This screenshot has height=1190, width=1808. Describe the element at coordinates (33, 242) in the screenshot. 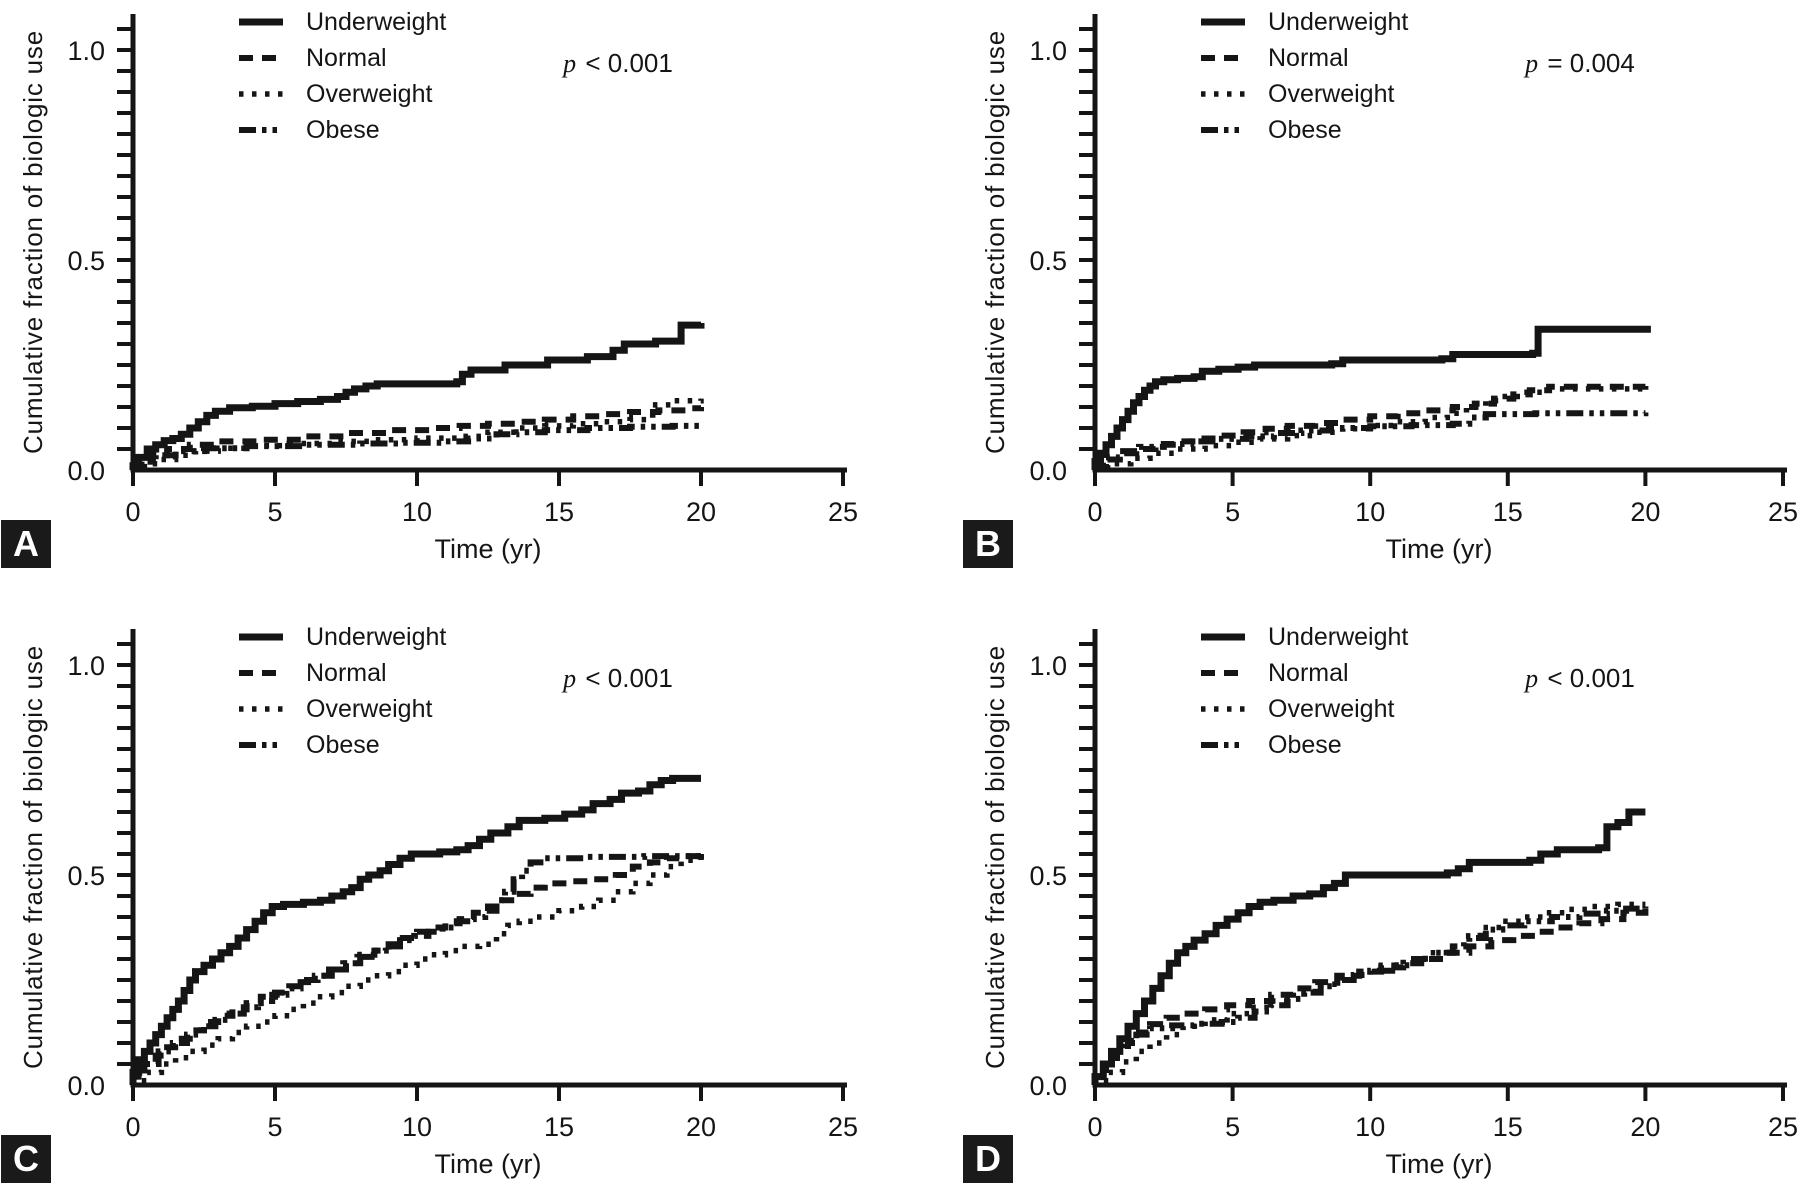

I see `y-axis-title-a: Cumulative fraction of biologic use` at that location.